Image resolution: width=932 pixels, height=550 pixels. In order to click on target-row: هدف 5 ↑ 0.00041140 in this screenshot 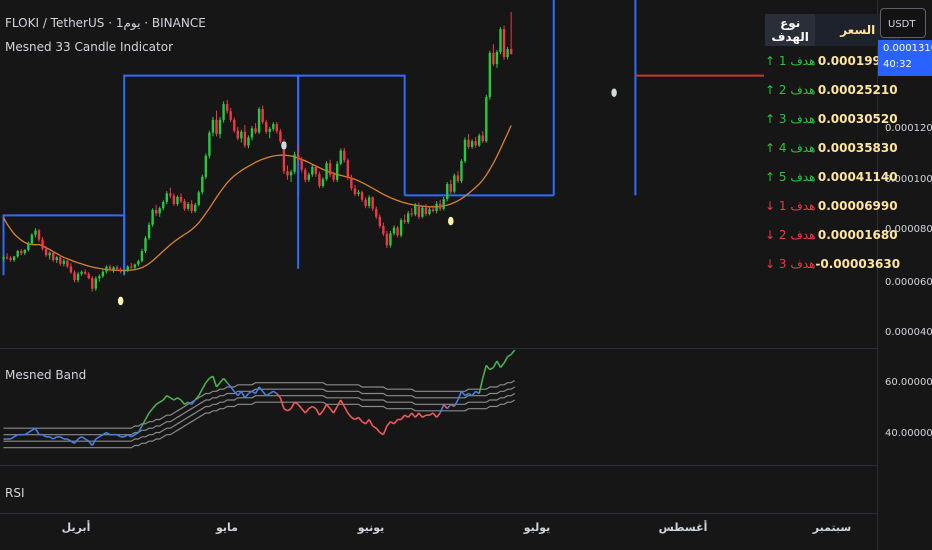, I will do `click(832, 176)`.